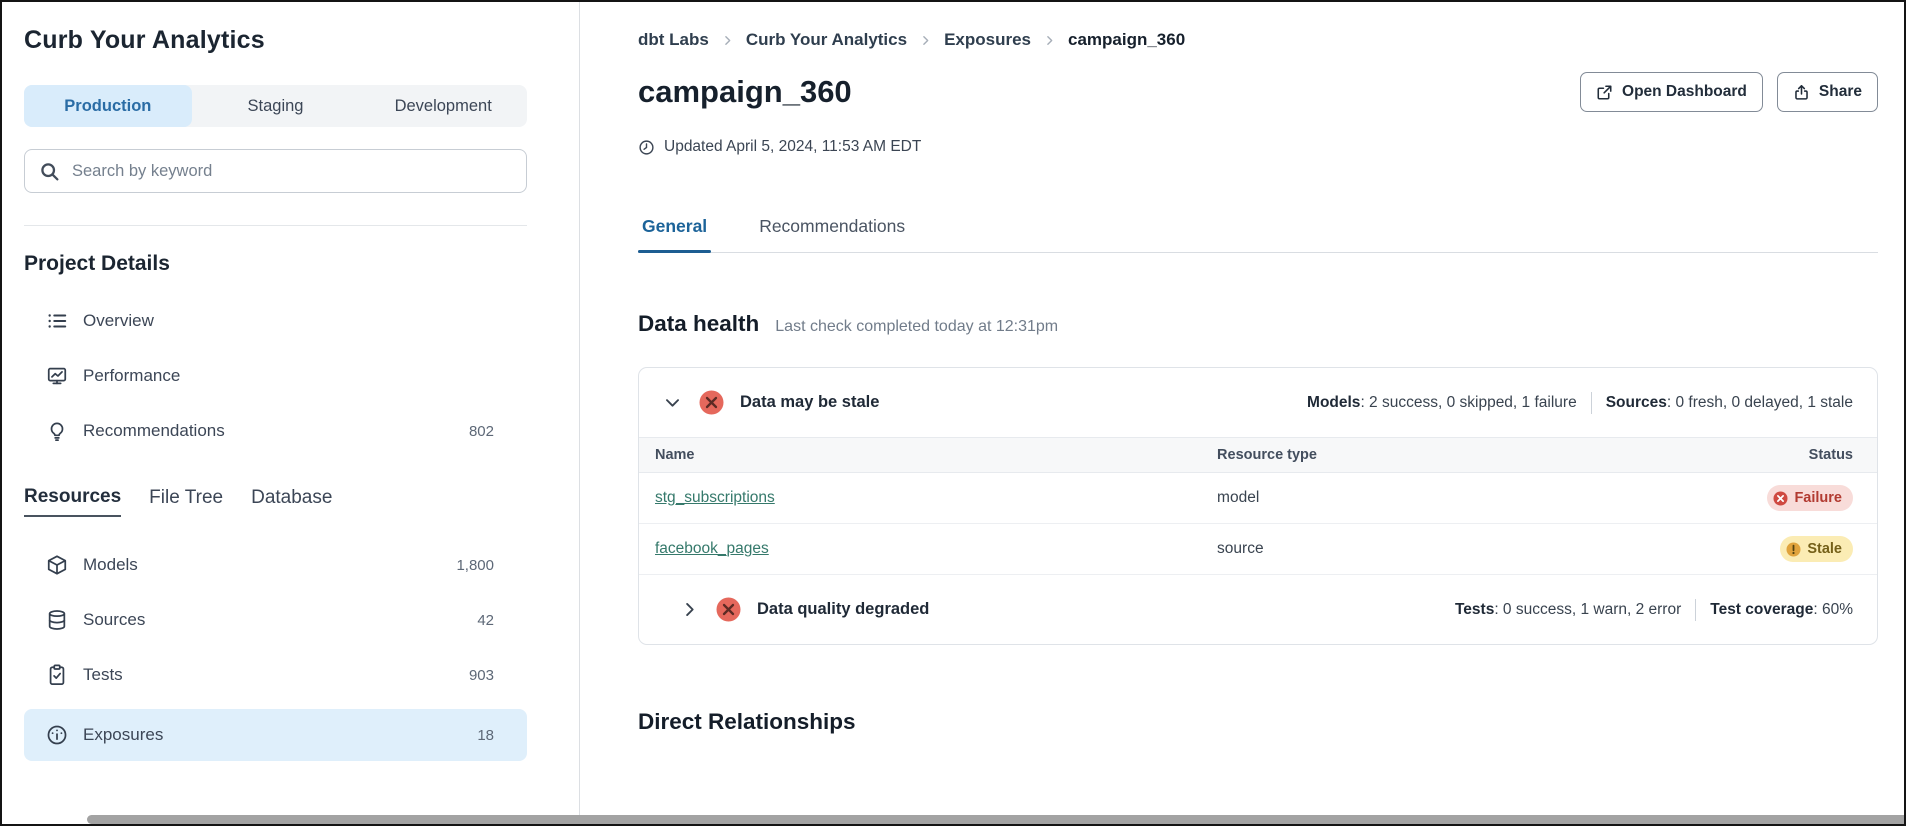 The image size is (1906, 826). What do you see at coordinates (291, 501) in the screenshot?
I see `tab-database: Database` at bounding box center [291, 501].